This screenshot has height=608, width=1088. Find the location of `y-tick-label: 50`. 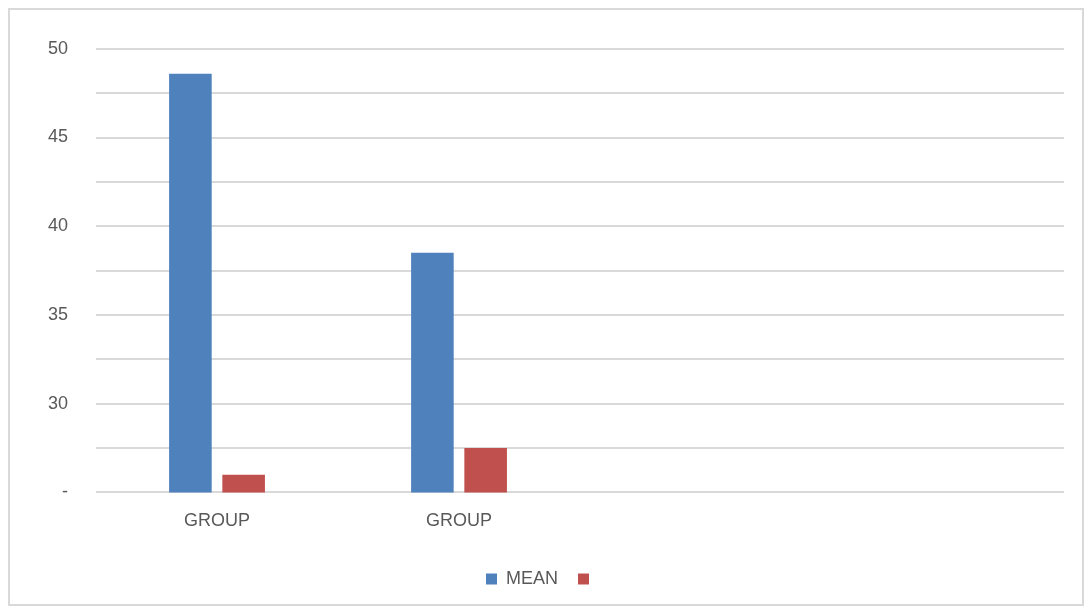

y-tick-label: 50 is located at coordinates (58, 47).